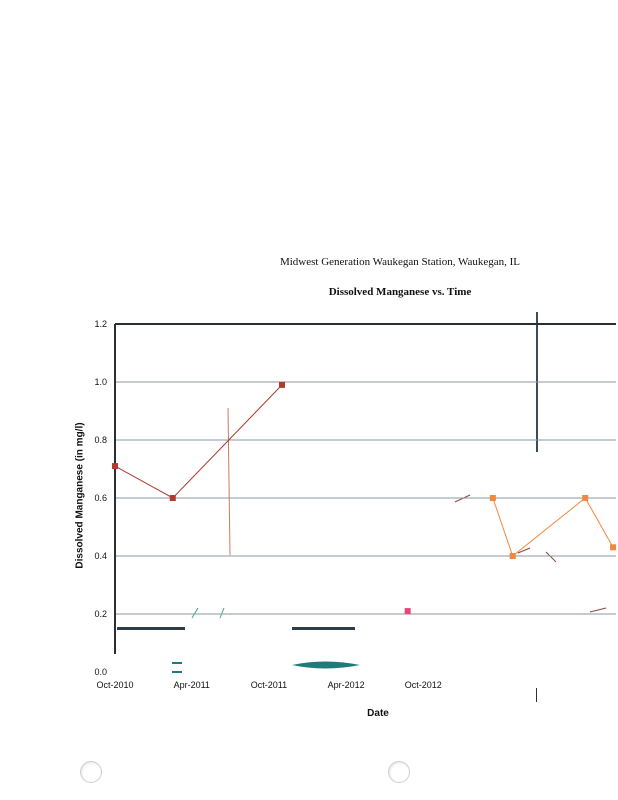 Image resolution: width=618 pixels, height=800 pixels. I want to click on scan-mark-line, so click(536, 695).